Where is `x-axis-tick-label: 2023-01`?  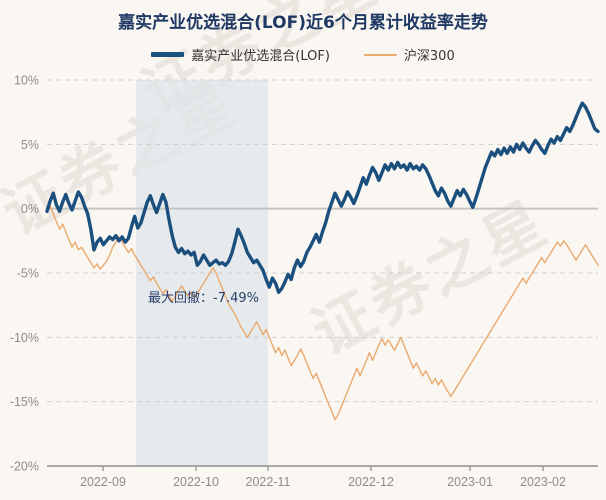
x-axis-tick-label: 2023-01 is located at coordinates (470, 482).